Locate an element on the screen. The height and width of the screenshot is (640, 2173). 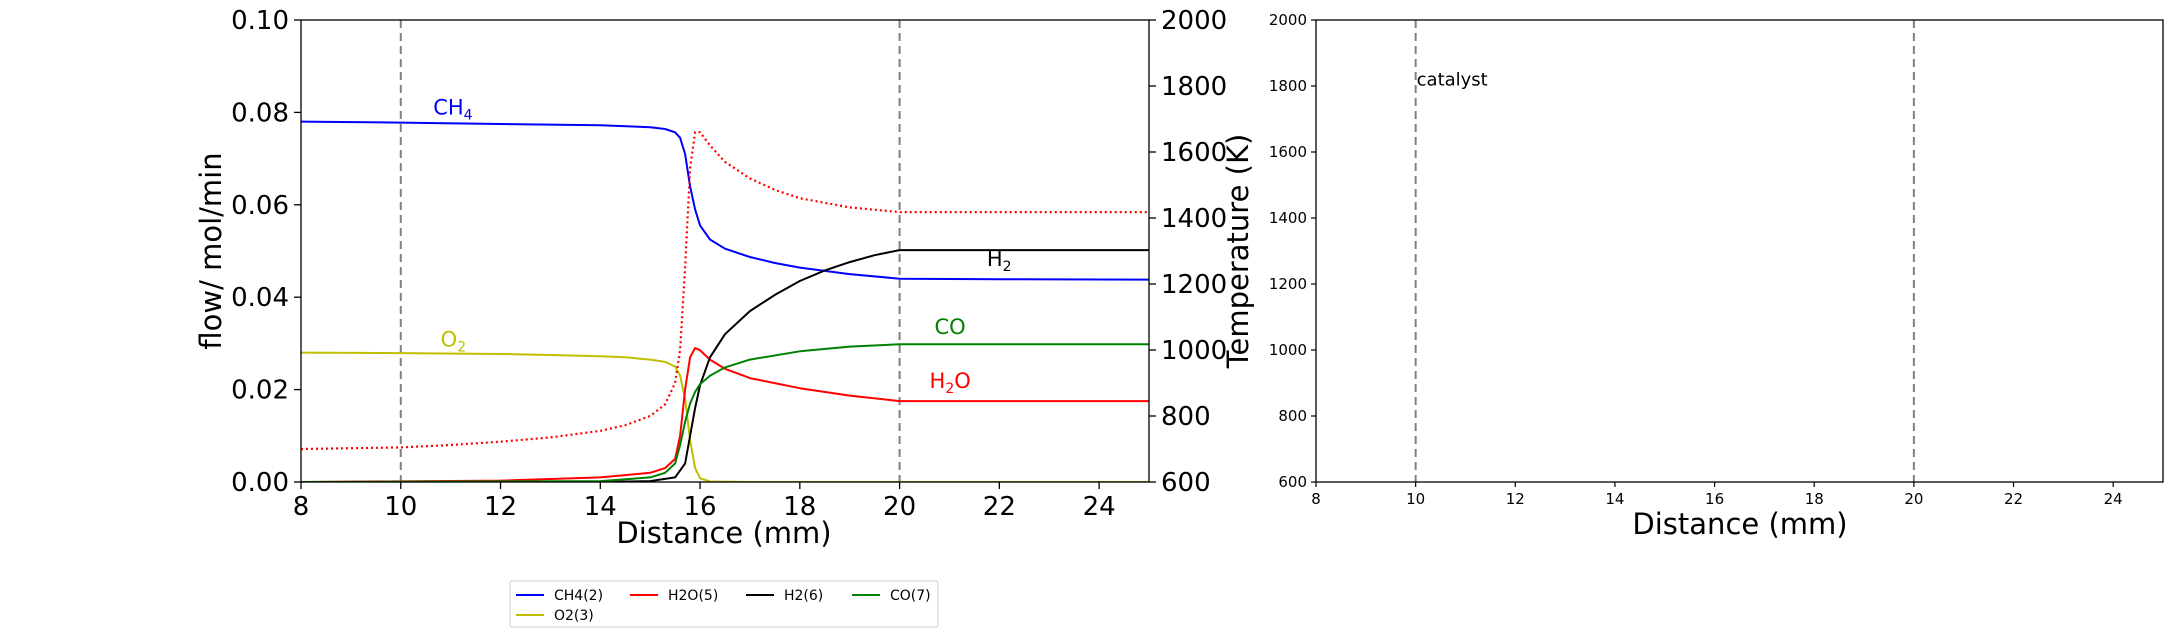
y-tick-label: 0.10 is located at coordinates (260, 21).